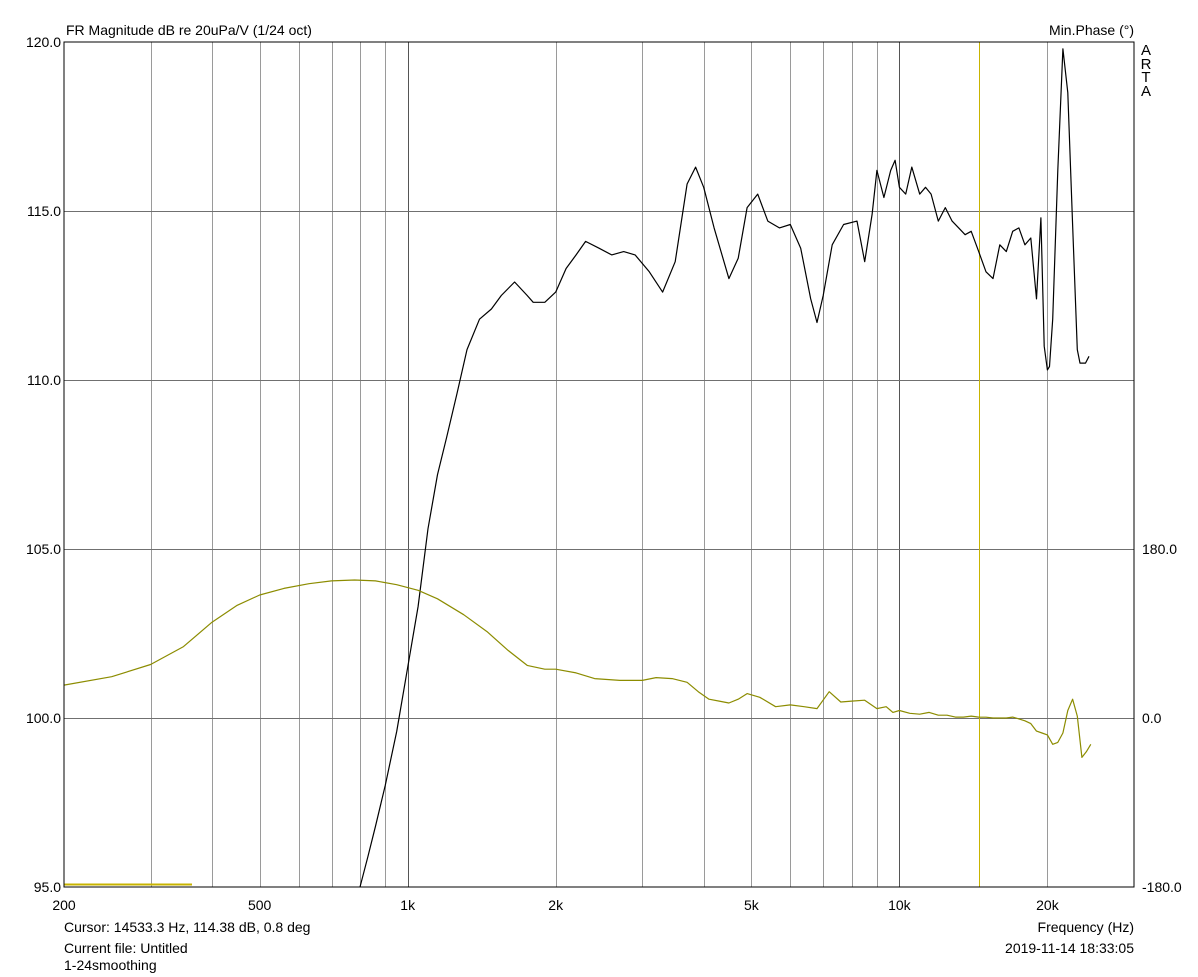 The width and height of the screenshot is (1198, 977). I want to click on x-tick-label: 5k, so click(752, 905).